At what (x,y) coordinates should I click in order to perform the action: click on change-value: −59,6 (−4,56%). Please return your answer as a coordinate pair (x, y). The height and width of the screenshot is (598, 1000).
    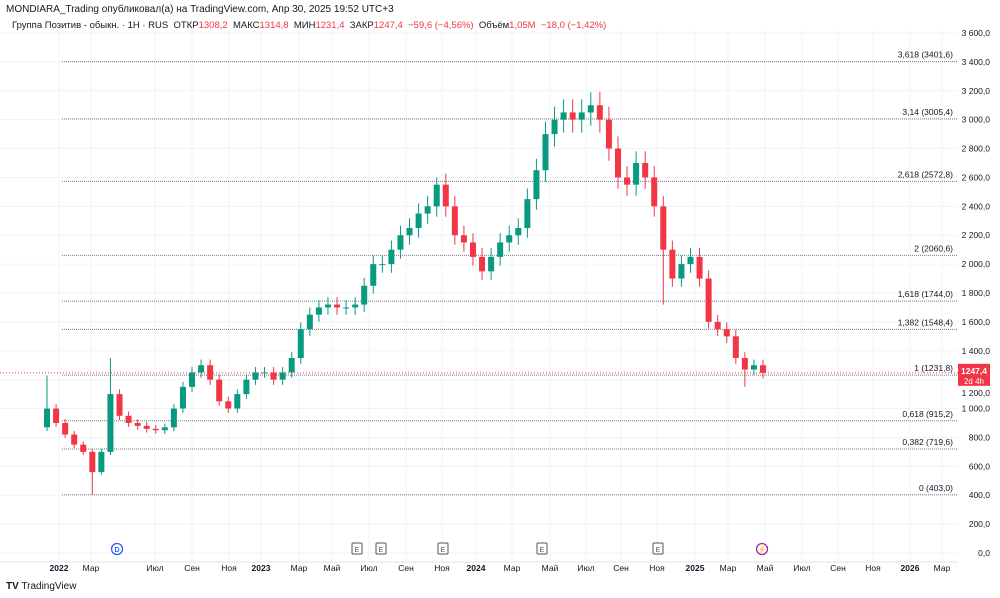
    Looking at the image, I should click on (441, 25).